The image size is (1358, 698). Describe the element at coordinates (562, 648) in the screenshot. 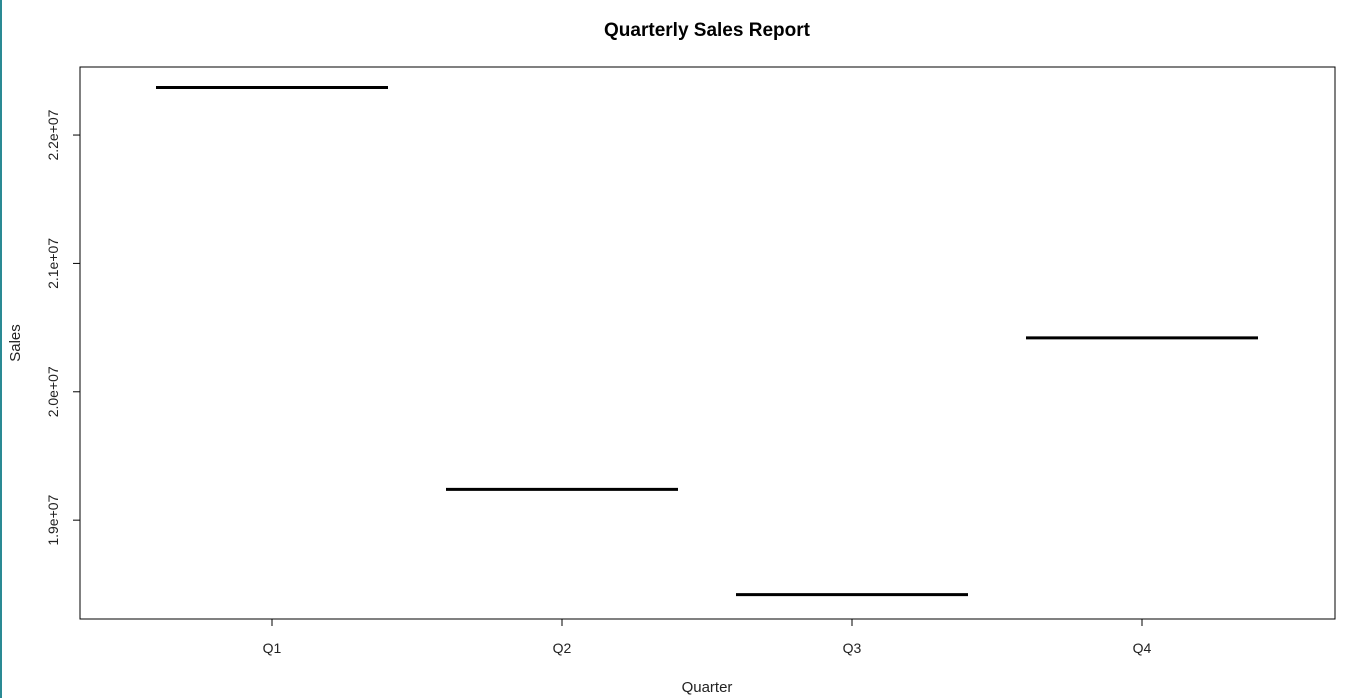

I see `x-tick-label: Q2` at that location.